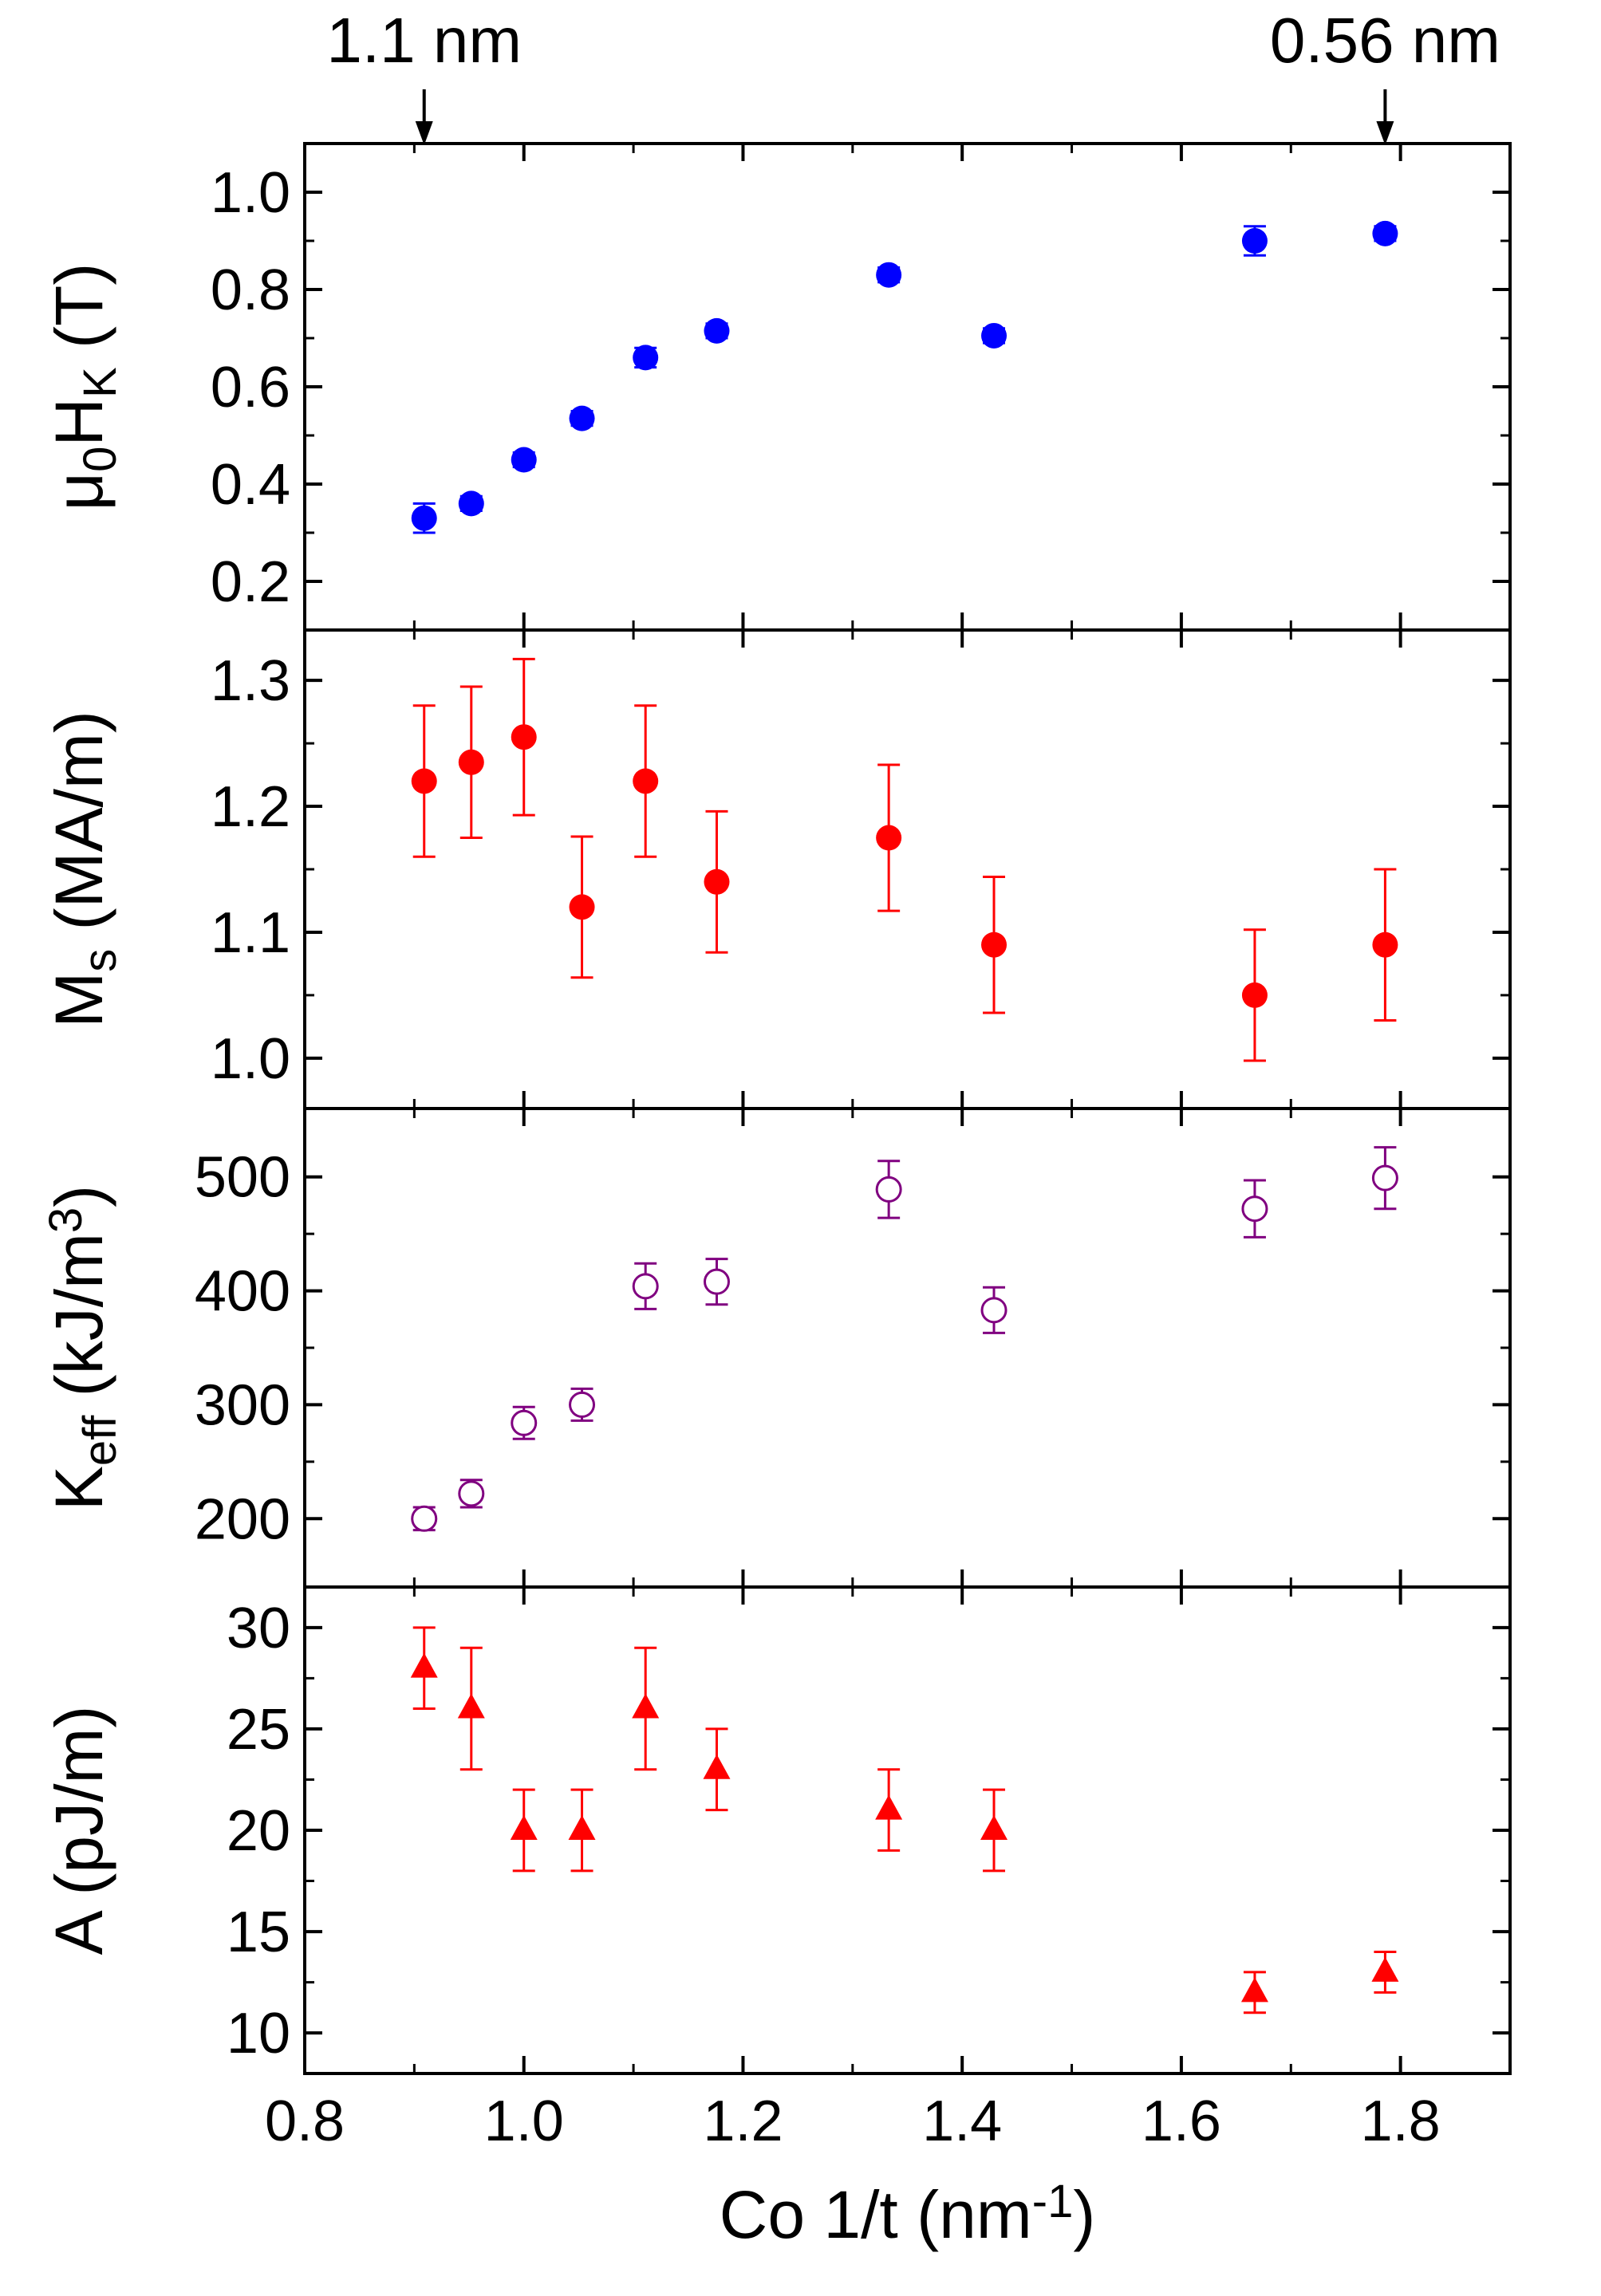 This screenshot has width=1601, height=2296. What do you see at coordinates (100, 1441) in the screenshot?
I see `y-axis-label-sub: eff` at bounding box center [100, 1441].